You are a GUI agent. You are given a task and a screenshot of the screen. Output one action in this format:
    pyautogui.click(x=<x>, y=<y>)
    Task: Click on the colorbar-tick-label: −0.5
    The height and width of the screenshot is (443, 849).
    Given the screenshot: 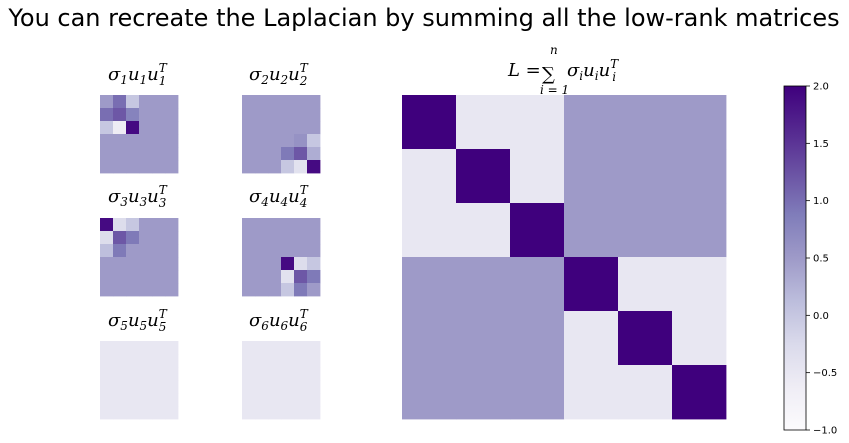 What is the action you would take?
    pyautogui.click(x=825, y=373)
    